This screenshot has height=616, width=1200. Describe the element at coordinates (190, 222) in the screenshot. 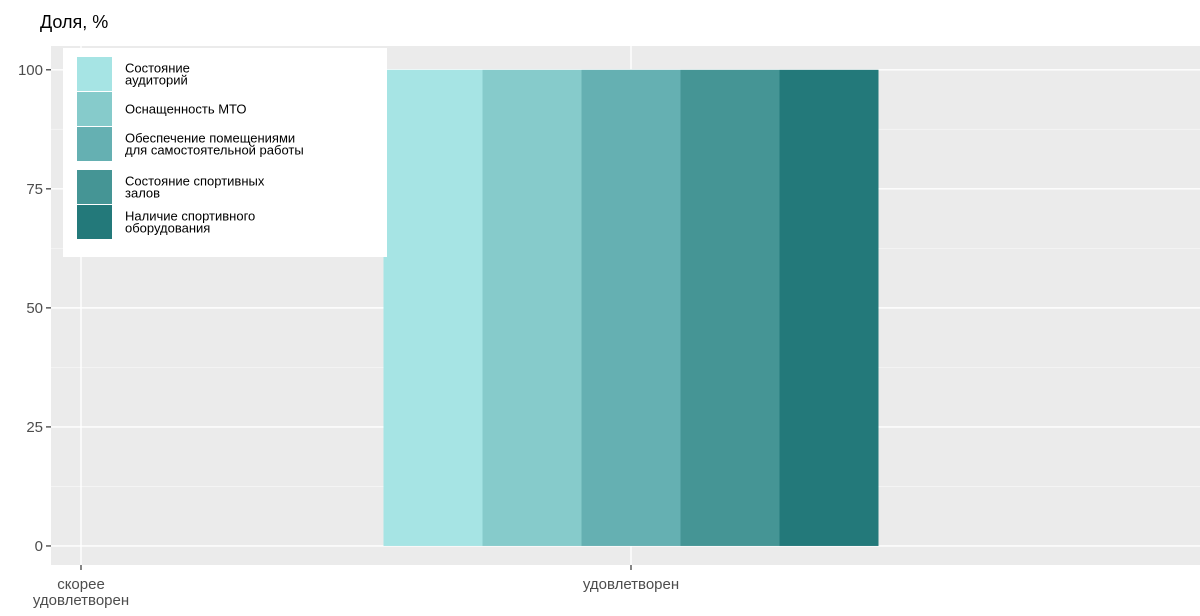

I see `legend-label: Наличие спортивного оборудования` at that location.